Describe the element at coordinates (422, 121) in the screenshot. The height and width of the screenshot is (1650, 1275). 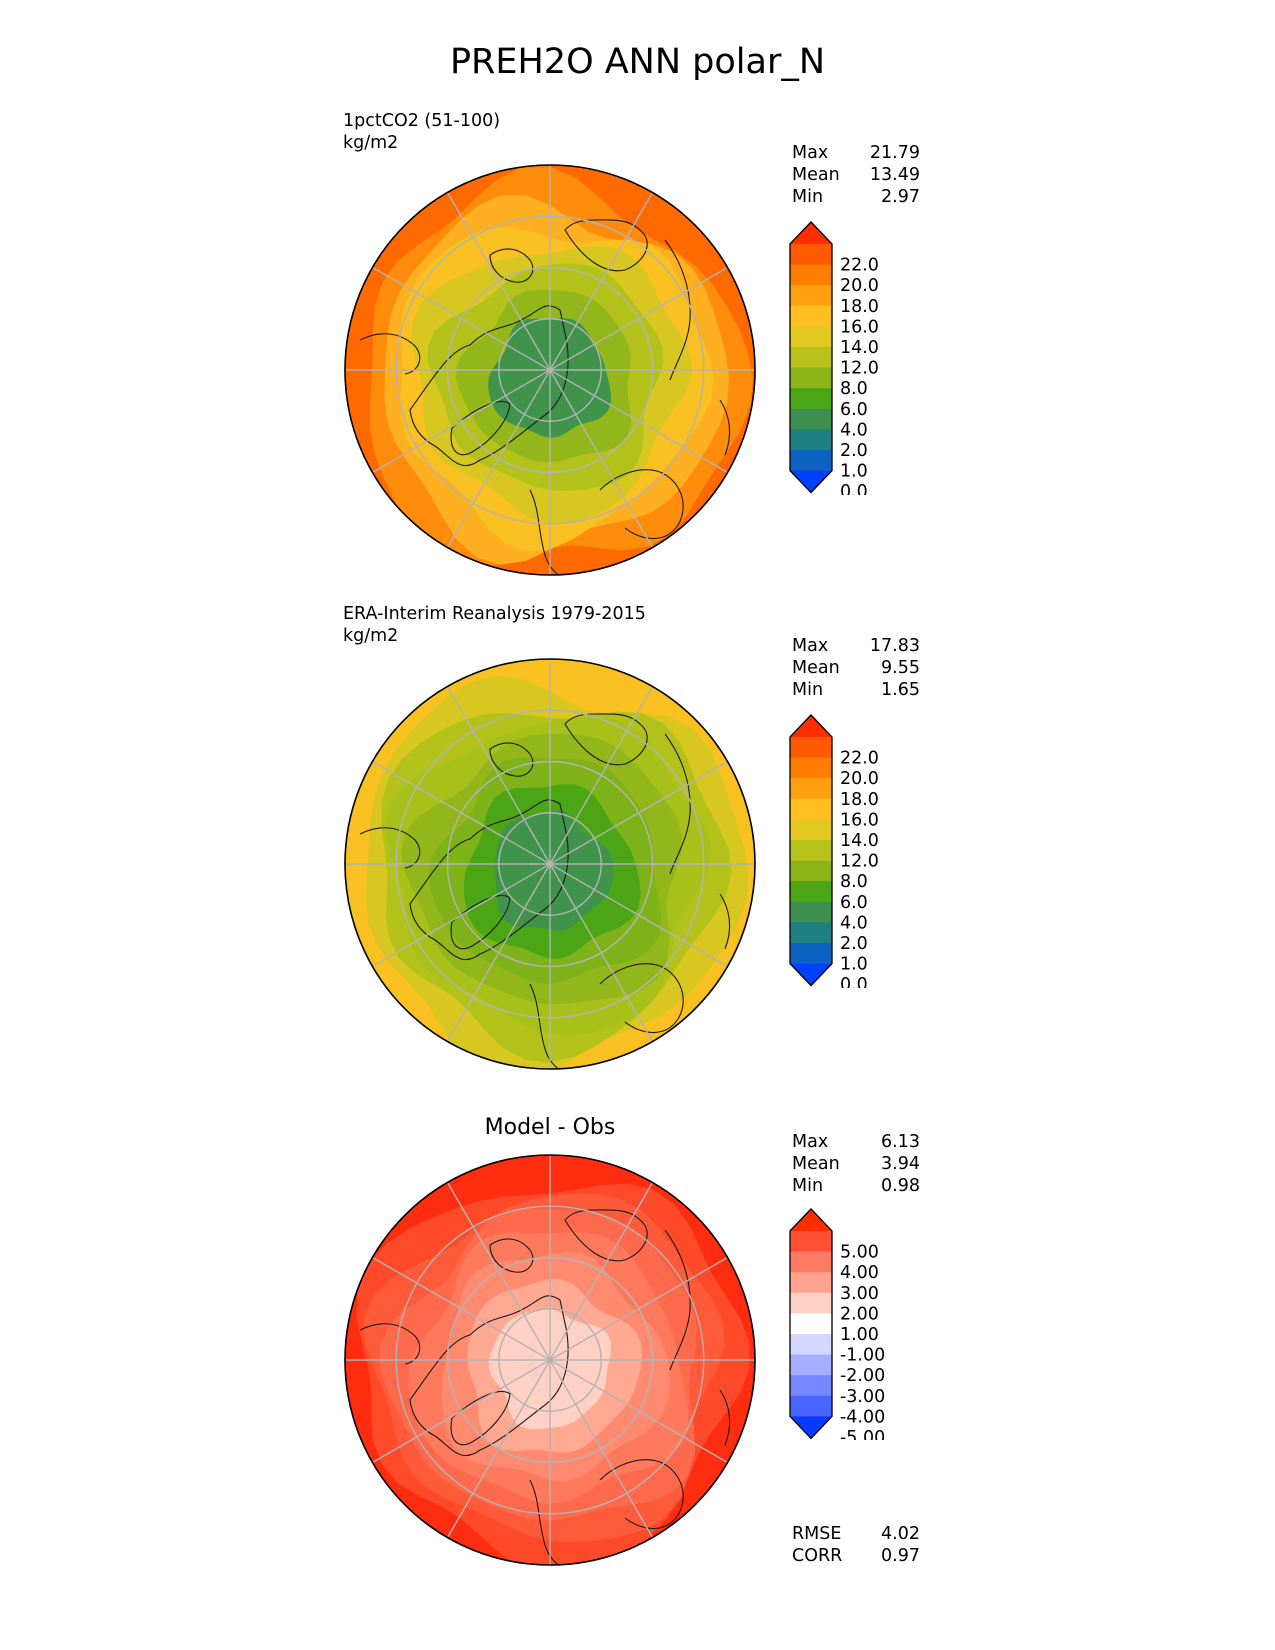
I see `panel-1-dataset: 1pctCO2 (51-100)` at that location.